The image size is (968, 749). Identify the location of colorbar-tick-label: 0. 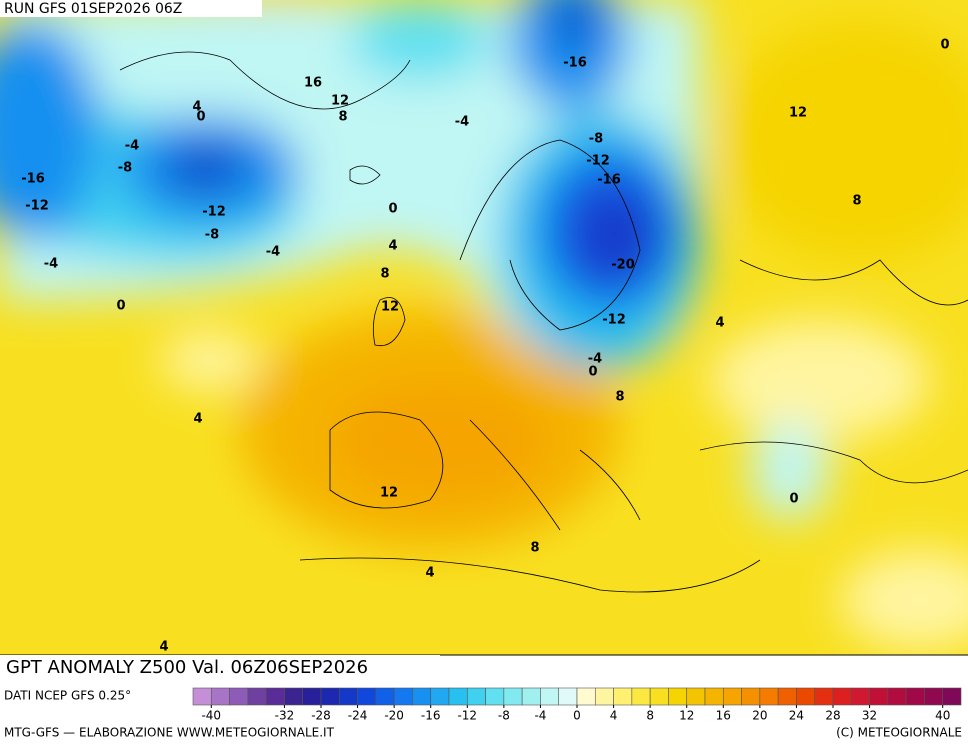
(577, 716).